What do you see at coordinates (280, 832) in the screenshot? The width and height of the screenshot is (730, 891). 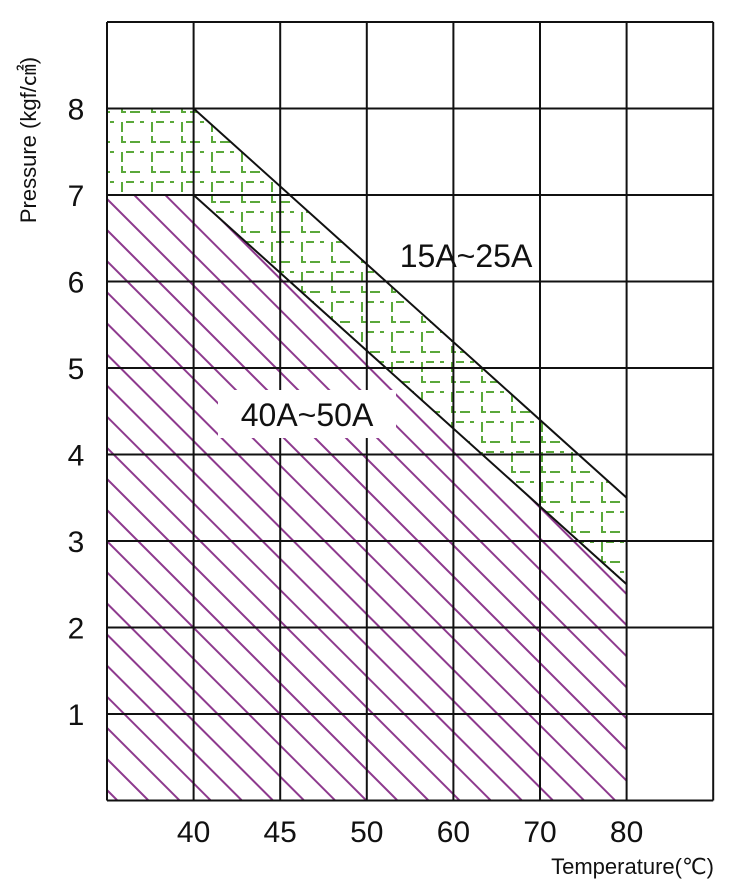 I see `x-tick-label: 45` at bounding box center [280, 832].